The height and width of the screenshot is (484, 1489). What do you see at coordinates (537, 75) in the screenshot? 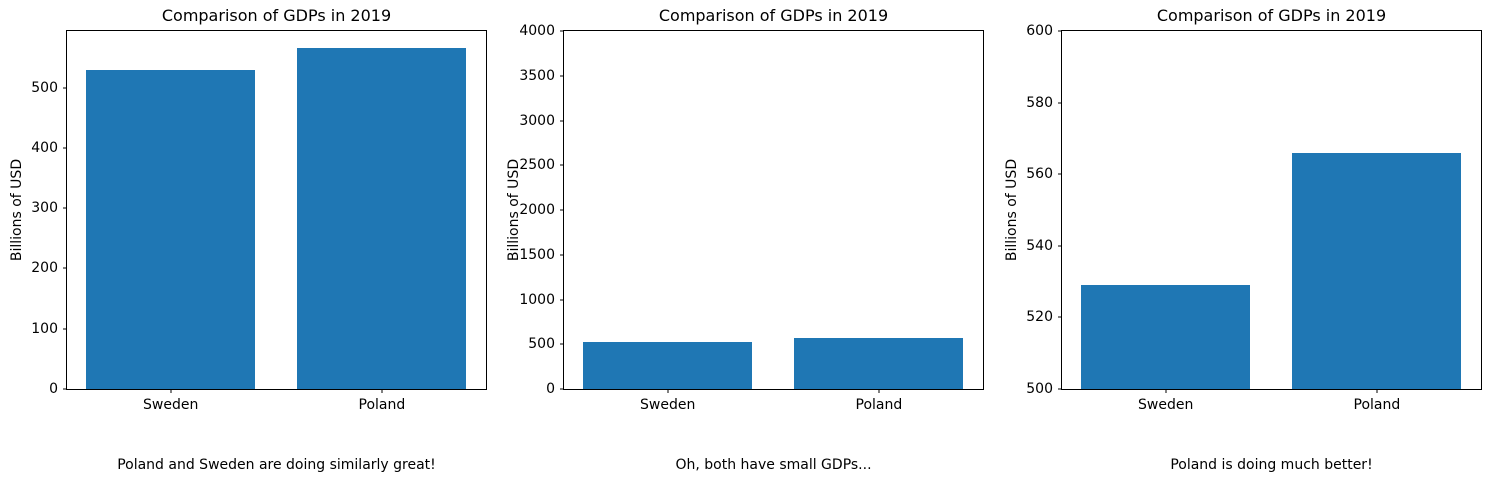
I see `y-tick-label: 3500` at bounding box center [537, 75].